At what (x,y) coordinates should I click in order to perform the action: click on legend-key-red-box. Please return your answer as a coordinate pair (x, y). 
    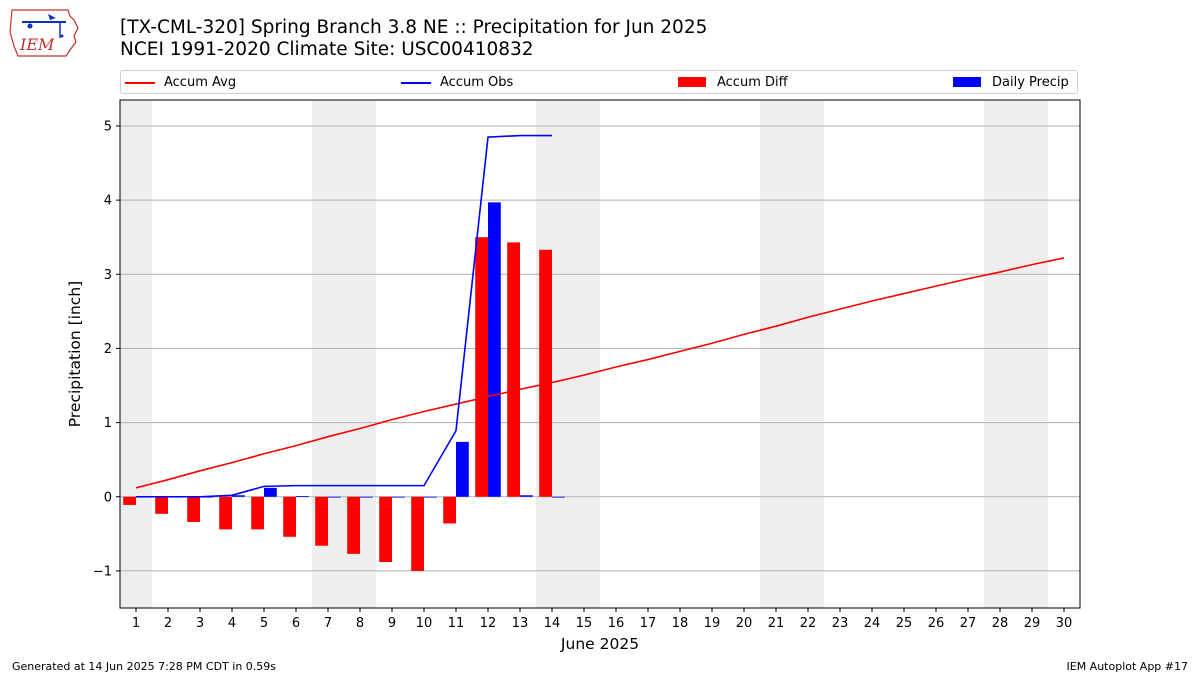
    Looking at the image, I should click on (692, 82).